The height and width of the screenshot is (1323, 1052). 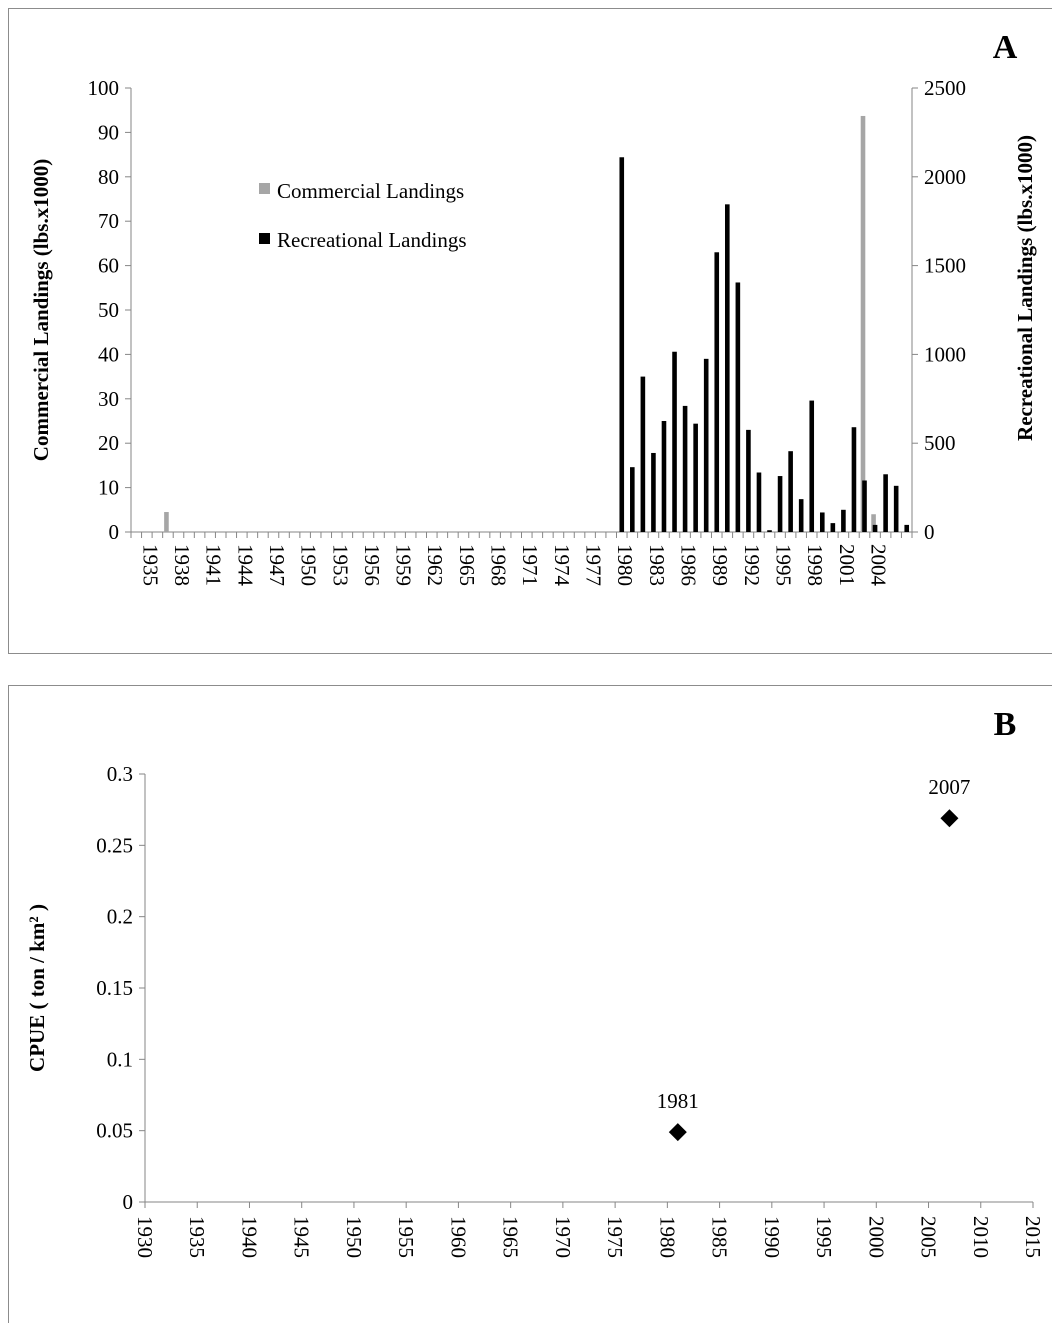 I want to click on b-x-tick-label: 1995, so click(x=824, y=1237).